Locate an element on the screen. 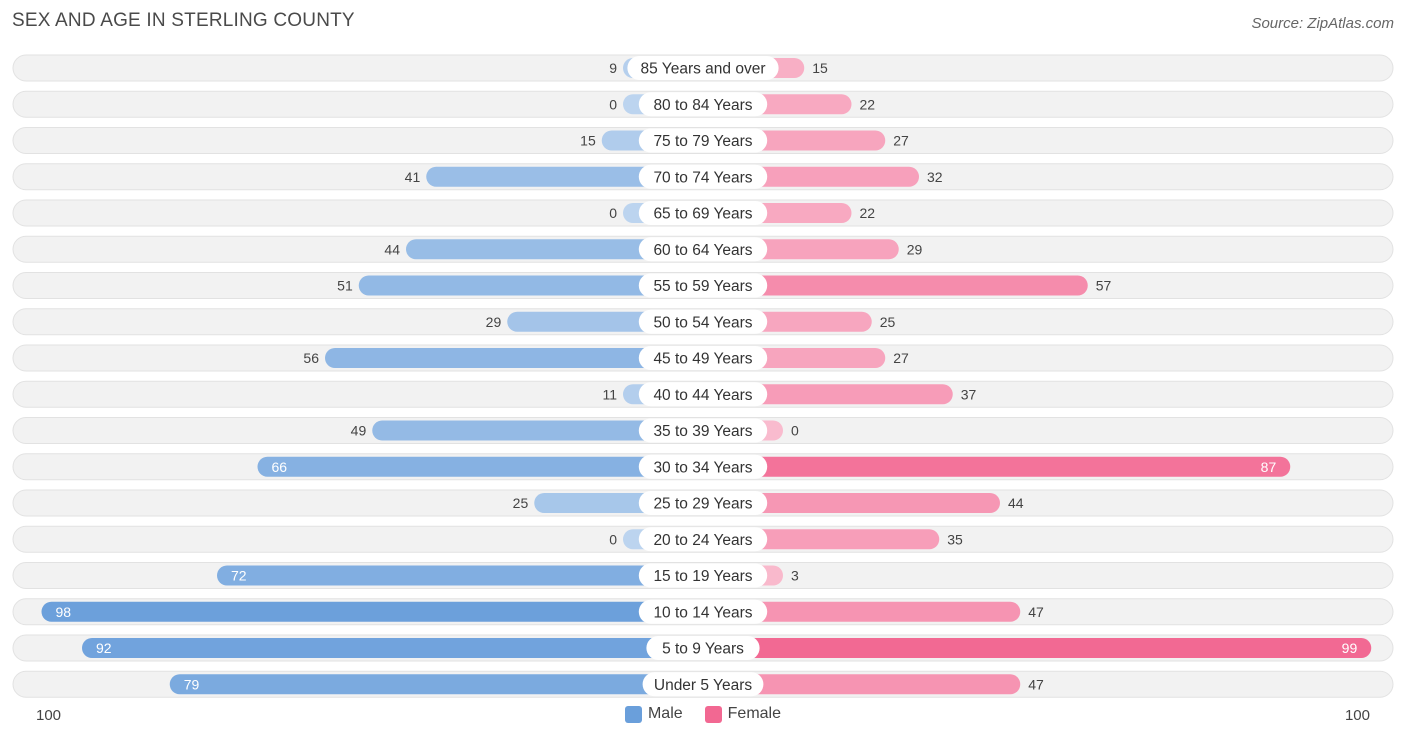 This screenshot has width=1406, height=740. category-label: Under 5 Years is located at coordinates (703, 685).